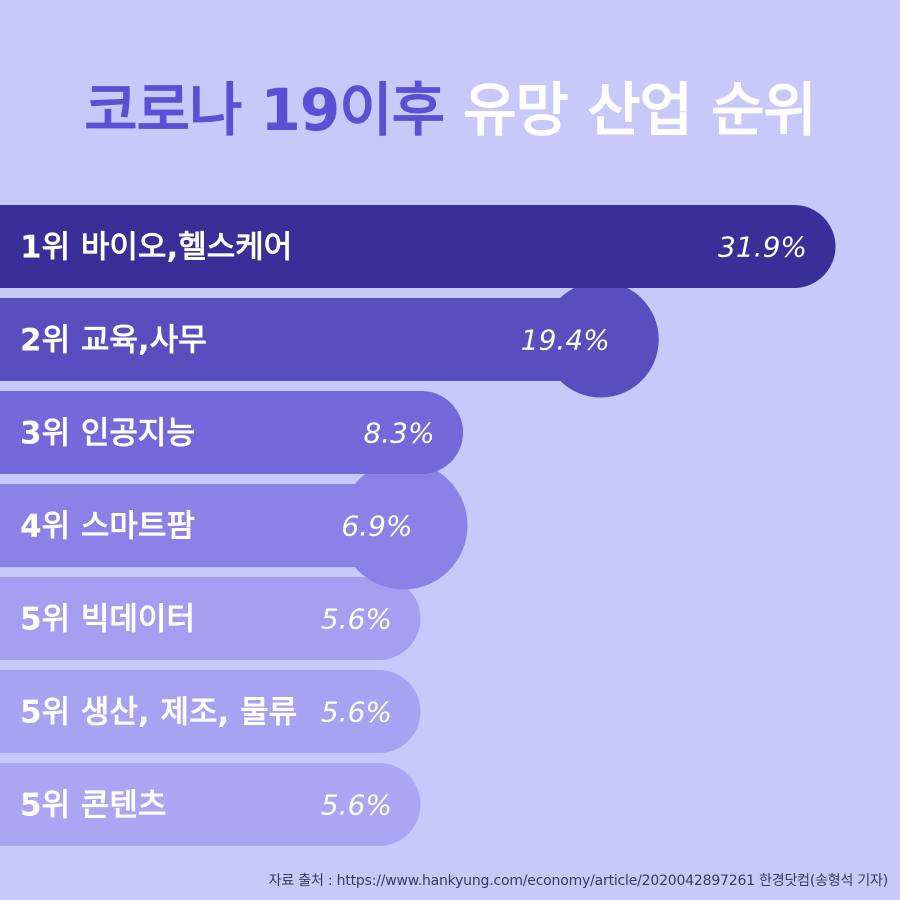  What do you see at coordinates (376, 526) in the screenshot?
I see `value-label: 6.9%` at bounding box center [376, 526].